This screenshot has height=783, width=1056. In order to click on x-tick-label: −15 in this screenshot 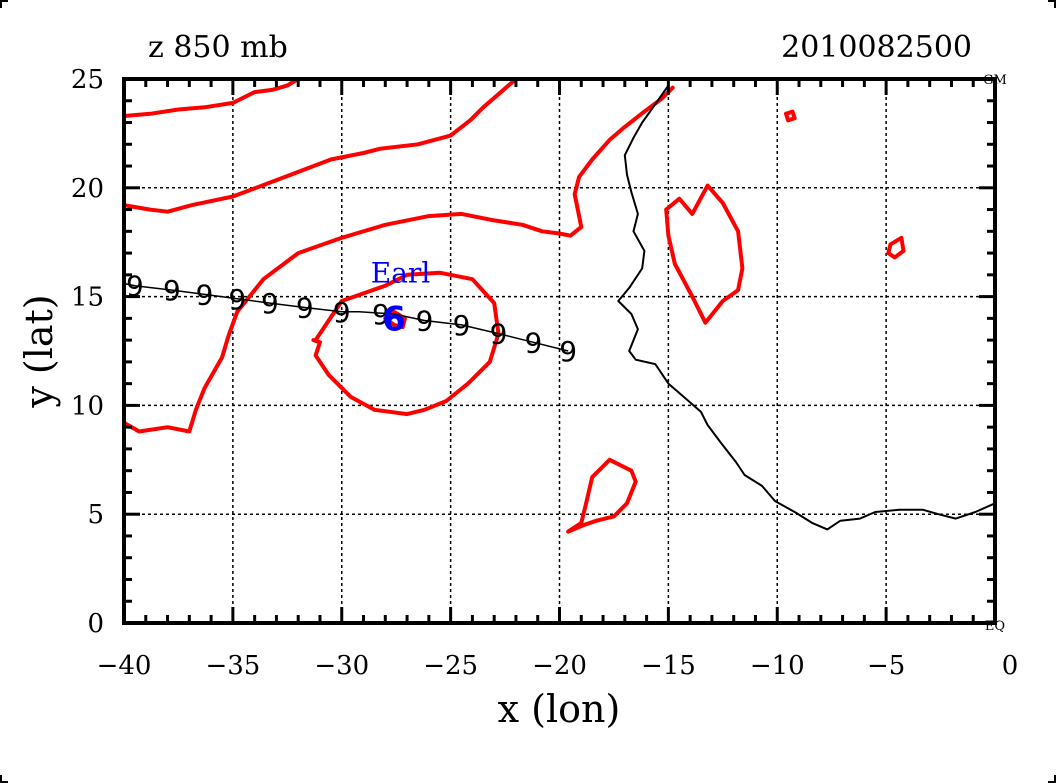, I will do `click(668, 666)`.